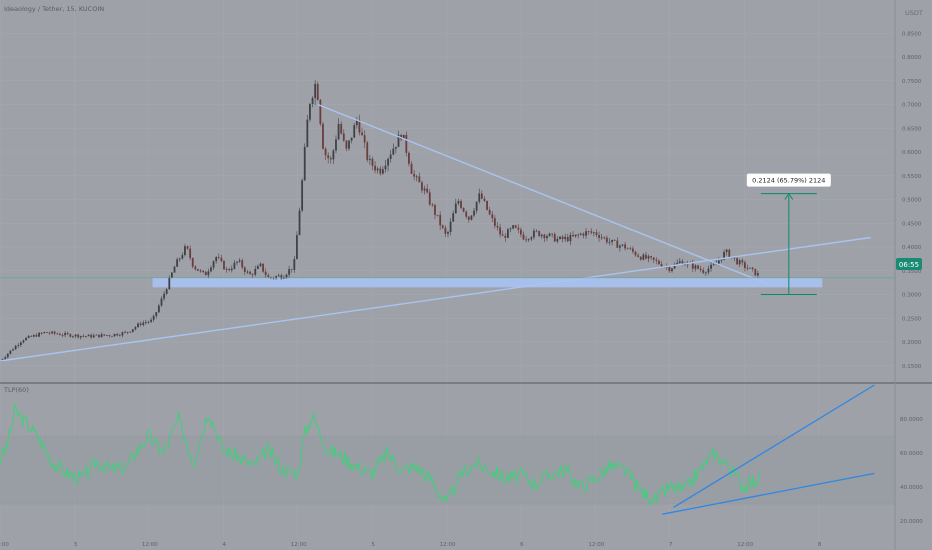 This screenshot has width=932, height=550. I want to click on support-zone-band, so click(487, 282).